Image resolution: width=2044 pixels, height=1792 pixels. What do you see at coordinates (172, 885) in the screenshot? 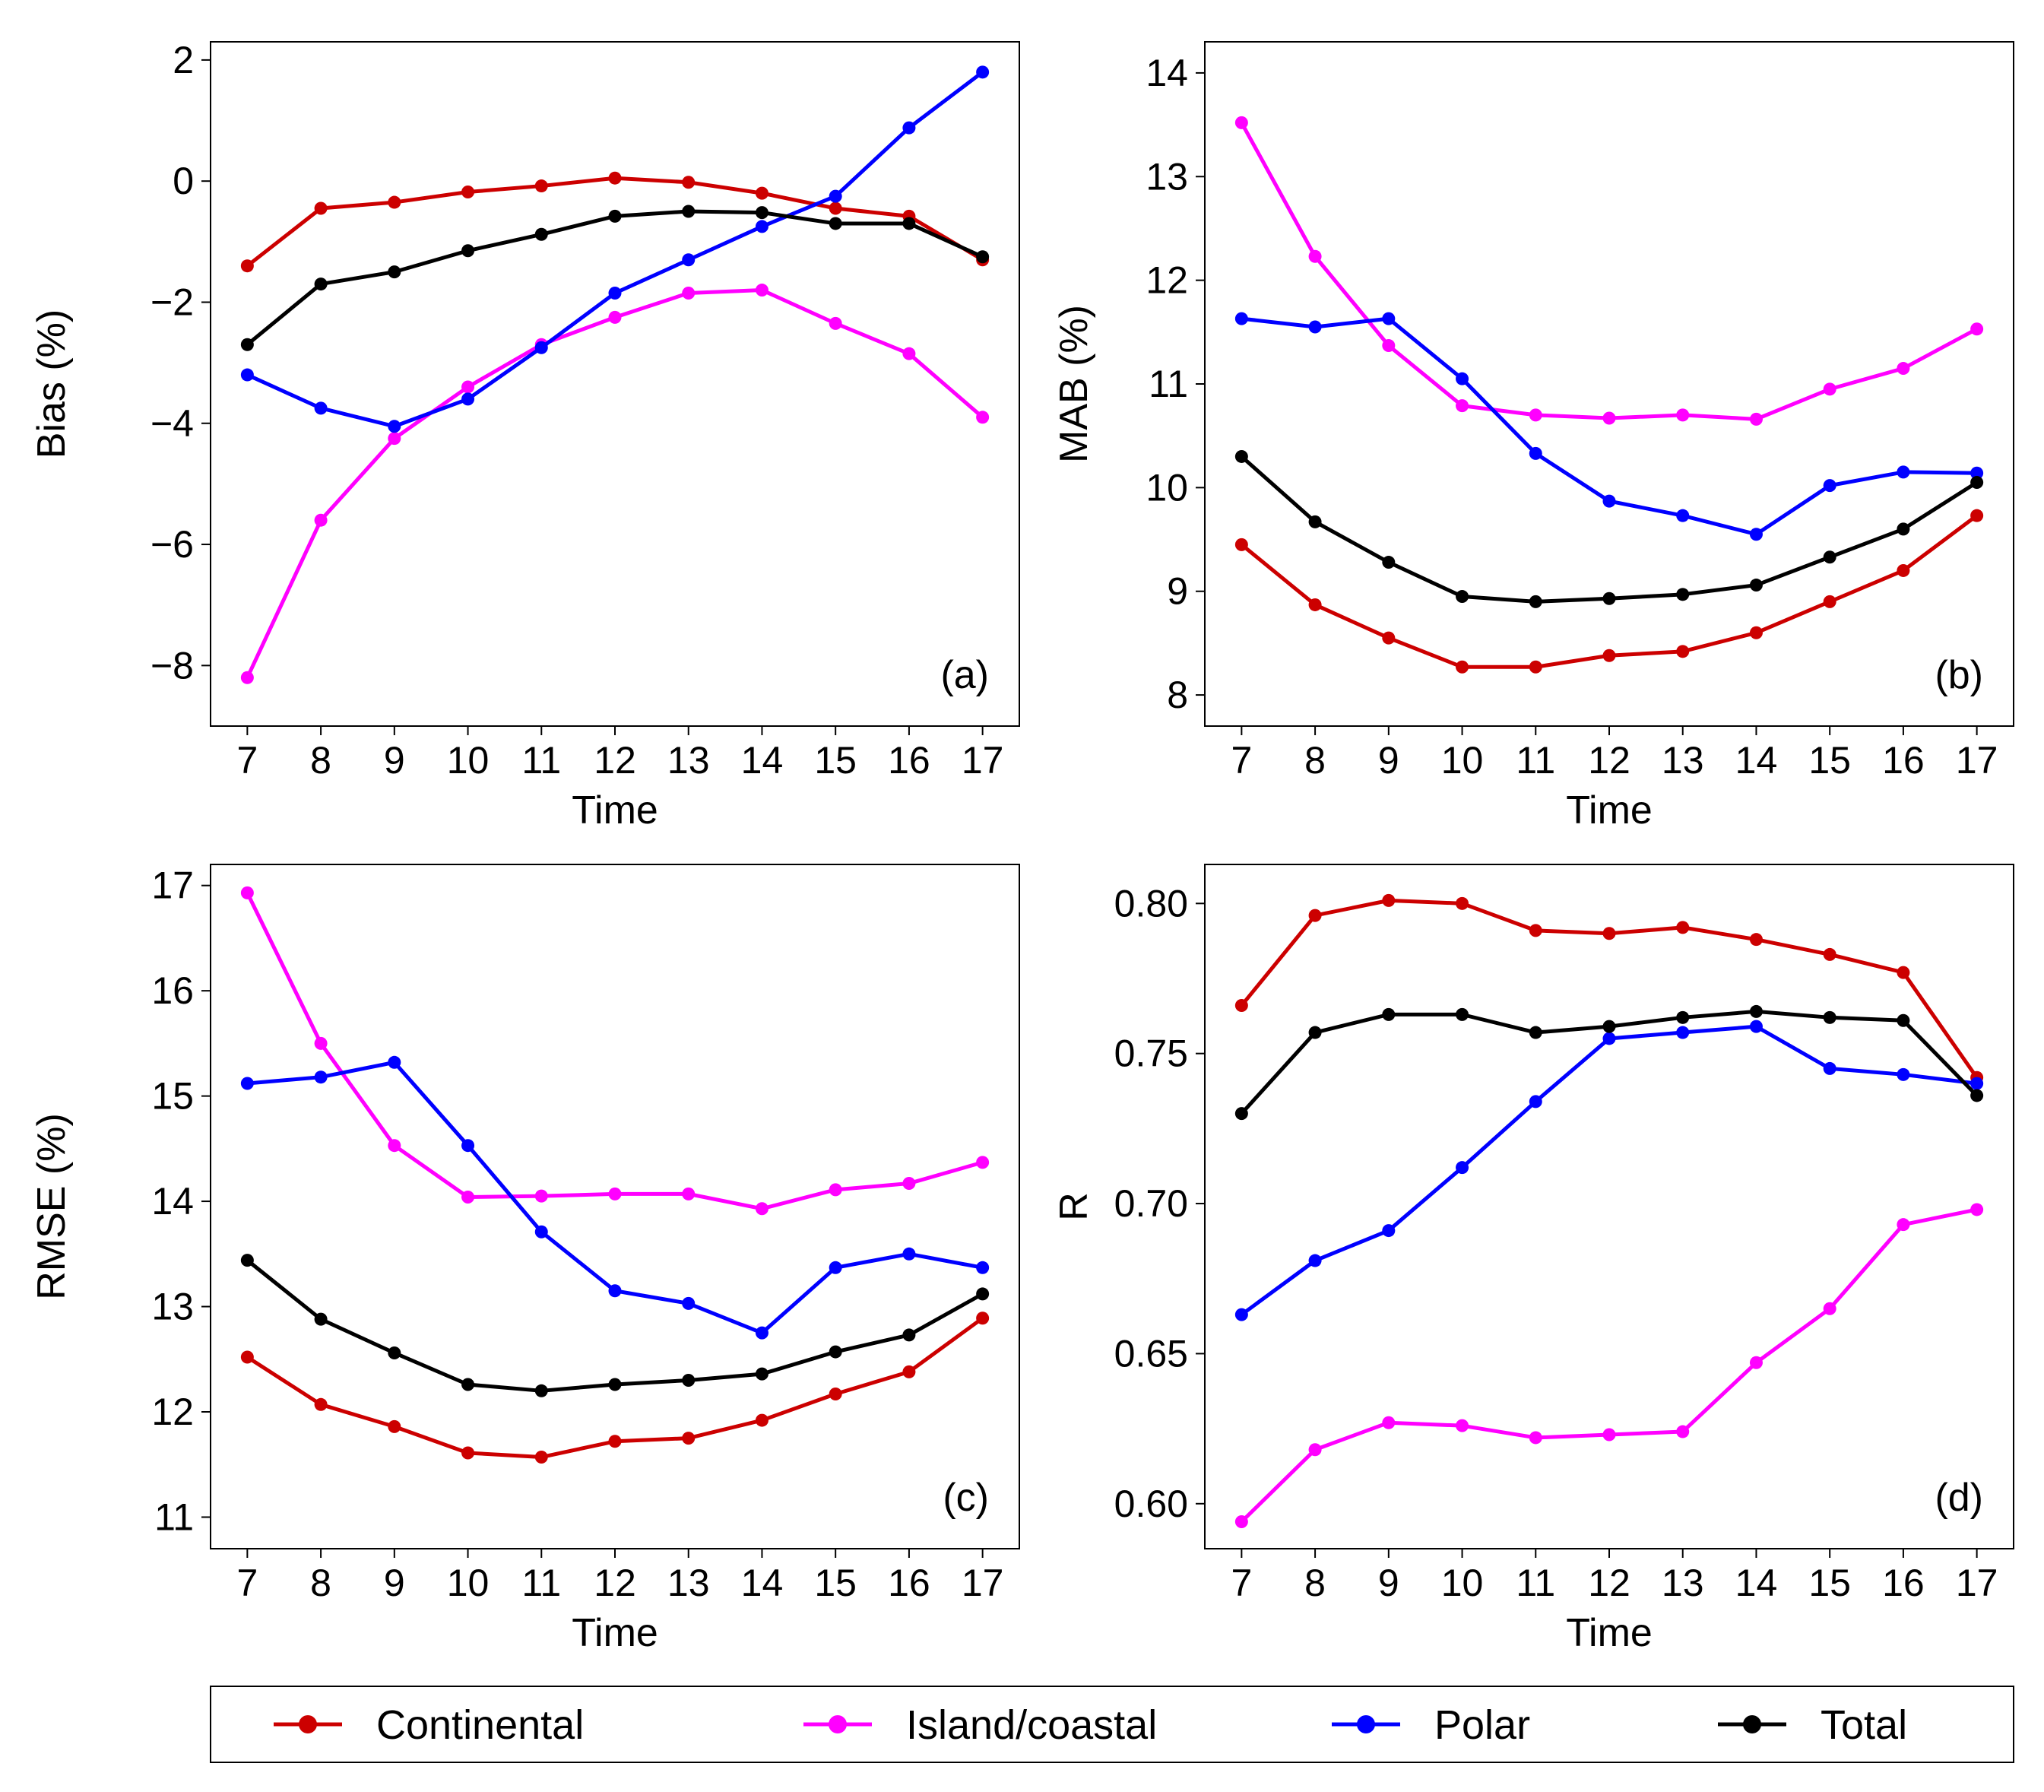
I see `y-tick-label: 17` at bounding box center [172, 885].